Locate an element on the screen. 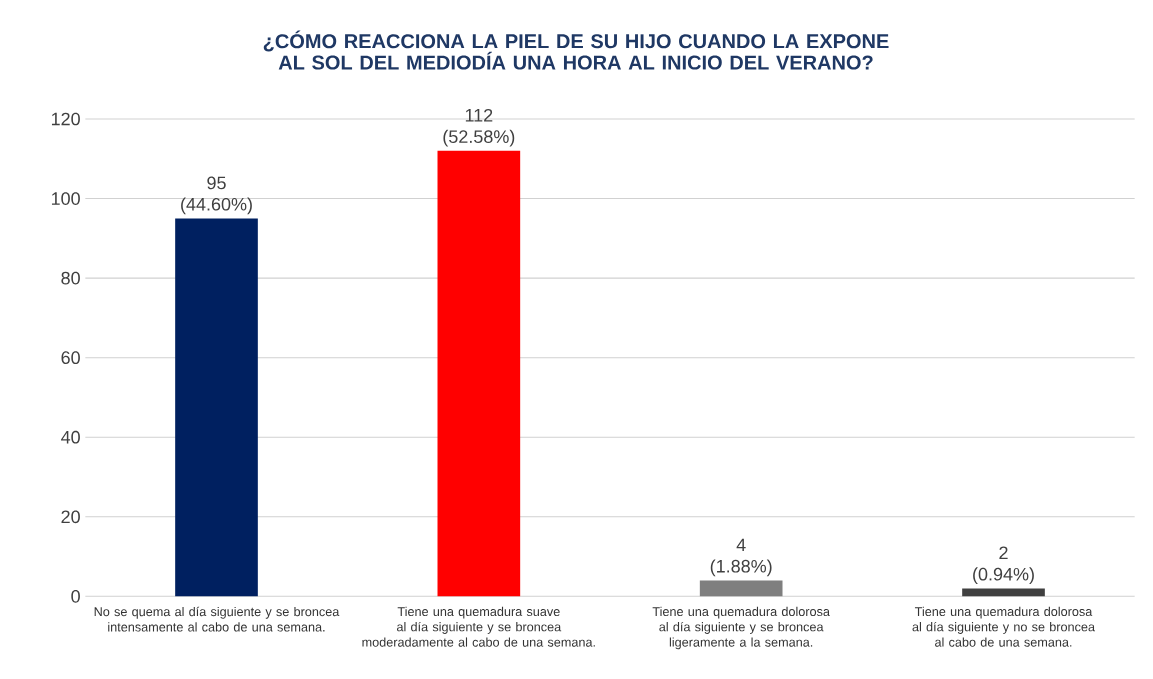  data-label: 4 (1.88%) is located at coordinates (741, 557).